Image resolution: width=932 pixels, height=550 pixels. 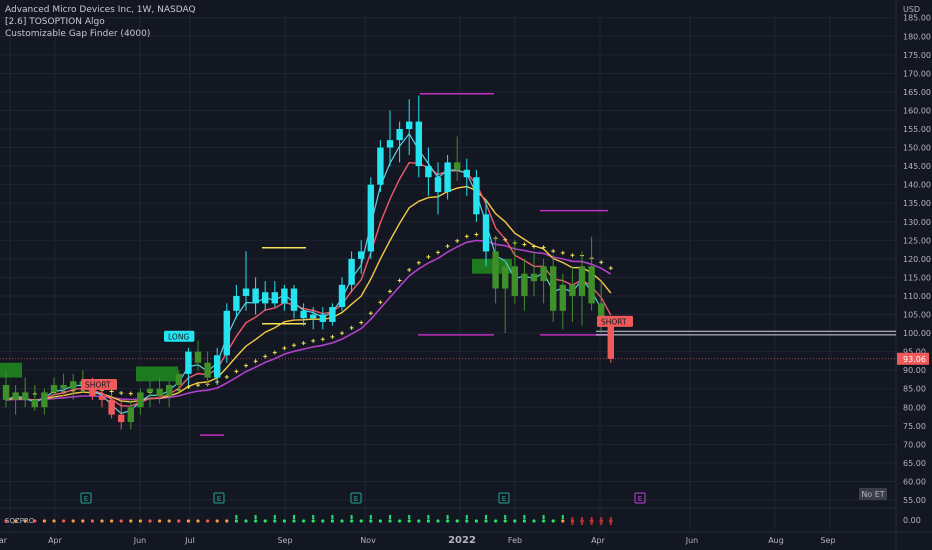 What do you see at coordinates (917, 333) in the screenshot?
I see `y-tick-label: 100.00` at bounding box center [917, 333].